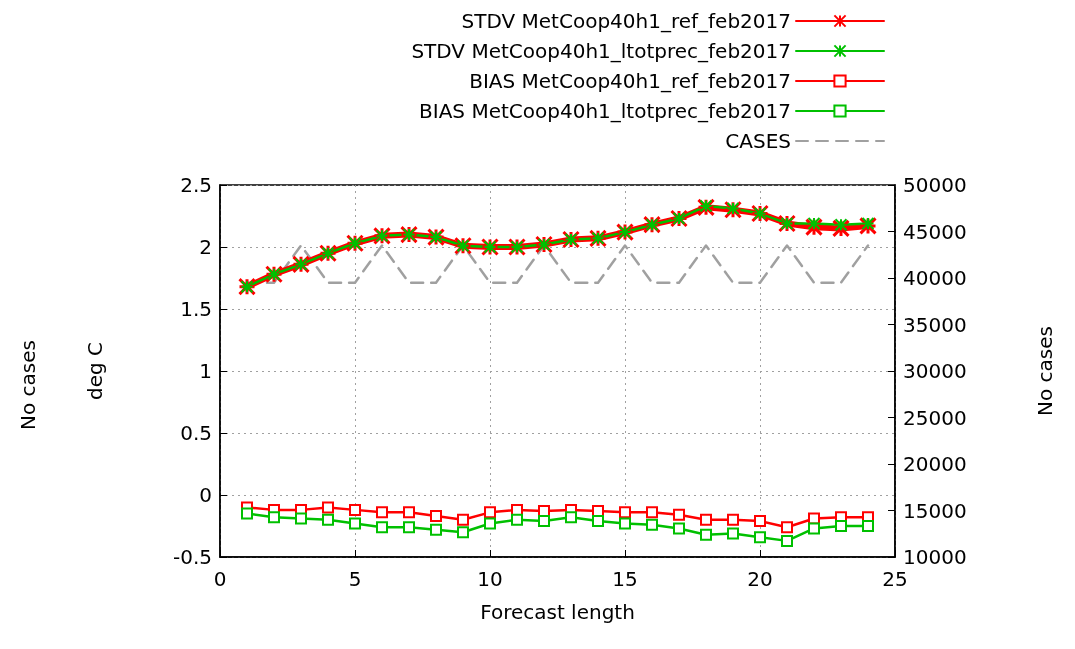 This screenshot has height=649, width=1075. I want to click on x-tick-label: 25, so click(895, 579).